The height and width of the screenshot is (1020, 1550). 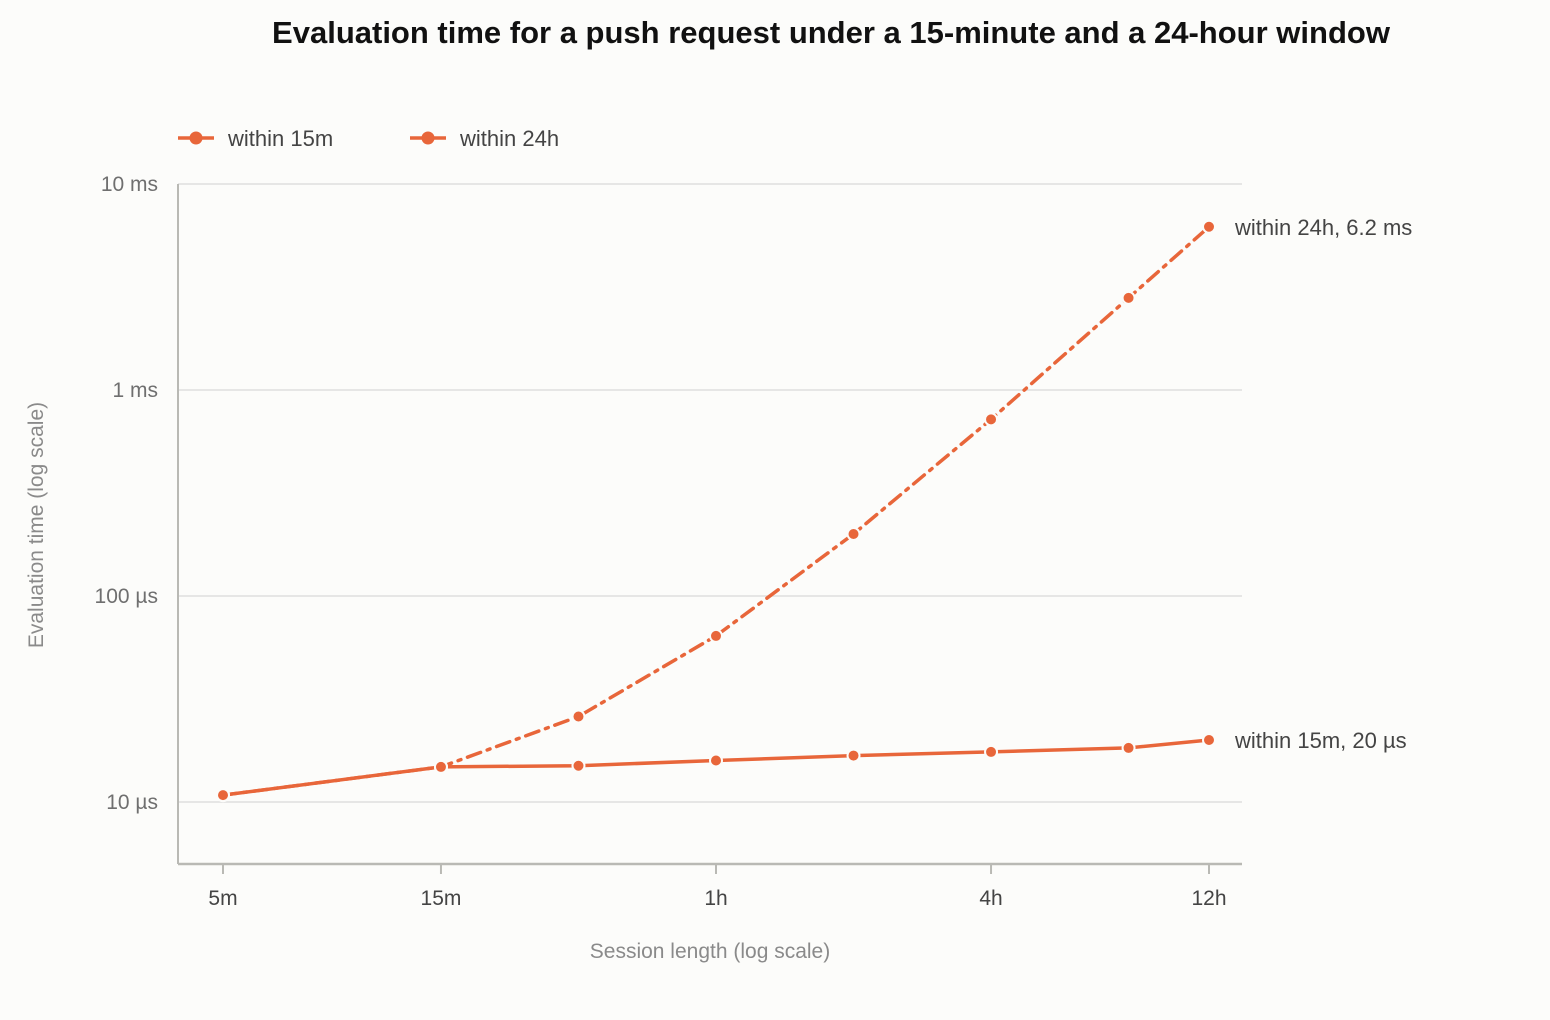 I want to click on y-tick-label: 1 ms, so click(x=135, y=390).